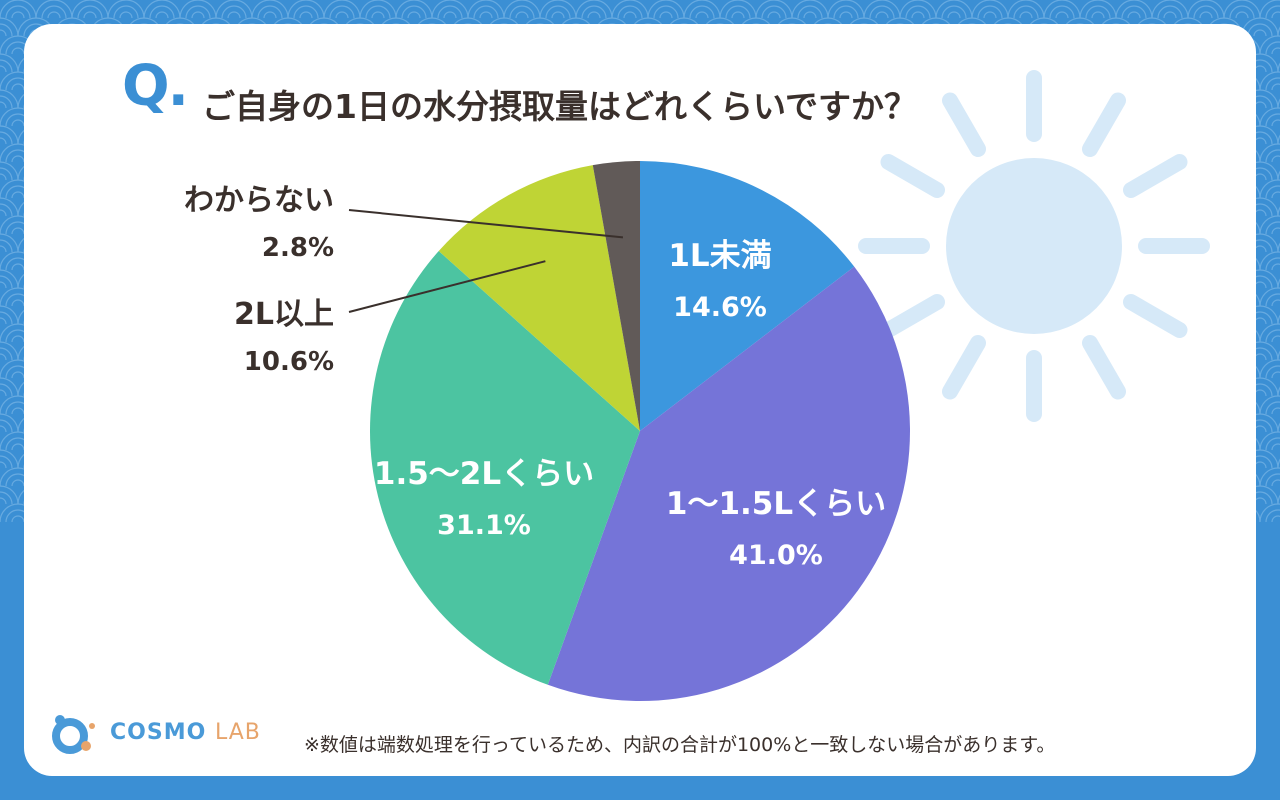  What do you see at coordinates (289, 362) in the screenshot?
I see `slice-value-label: 10.6%` at bounding box center [289, 362].